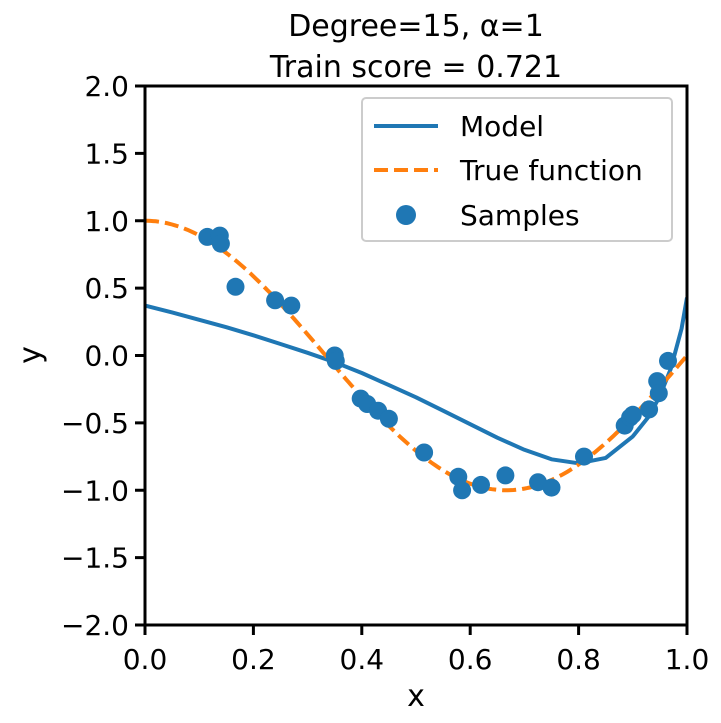 This screenshot has height=723, width=721. What do you see at coordinates (106, 356) in the screenshot?
I see `y-tick-label: 0.0` at bounding box center [106, 356].